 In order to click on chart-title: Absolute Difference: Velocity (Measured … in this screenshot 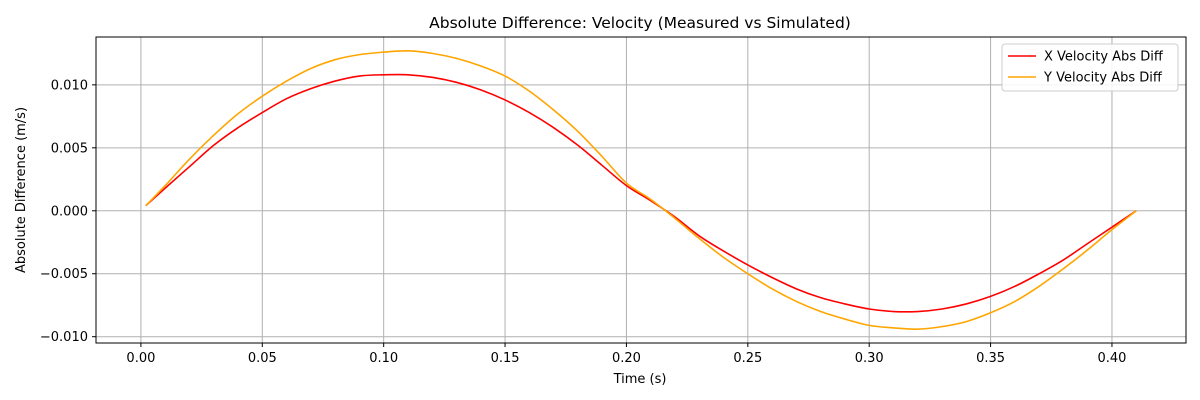, I will do `click(640, 23)`.